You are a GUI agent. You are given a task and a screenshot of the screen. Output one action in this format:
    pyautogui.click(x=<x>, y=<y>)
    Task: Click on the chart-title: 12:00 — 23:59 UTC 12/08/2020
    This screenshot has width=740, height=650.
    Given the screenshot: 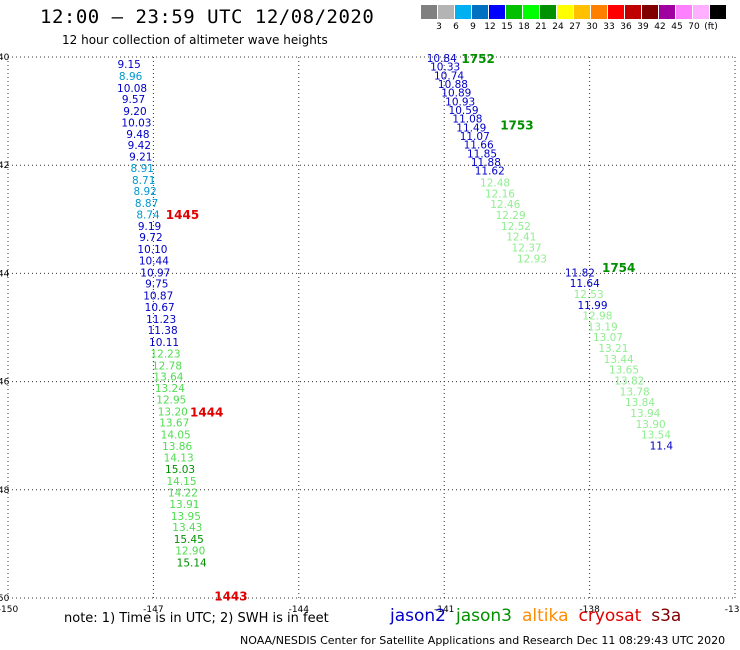 What is the action you would take?
    pyautogui.click(x=207, y=17)
    